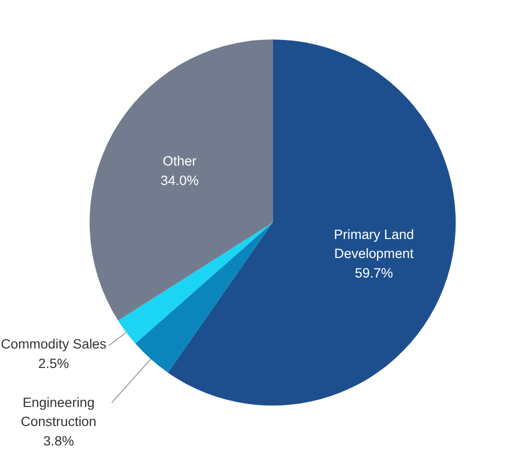 Image resolution: width=527 pixels, height=471 pixels. I want to click on data-label: 34.0%, so click(179, 180).